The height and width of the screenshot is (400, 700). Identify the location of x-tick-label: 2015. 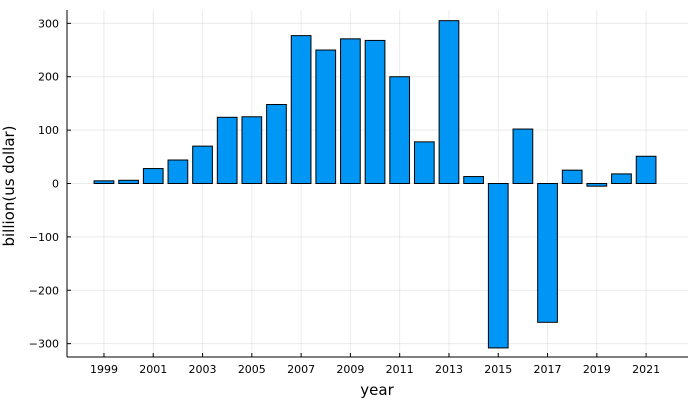
(498, 369).